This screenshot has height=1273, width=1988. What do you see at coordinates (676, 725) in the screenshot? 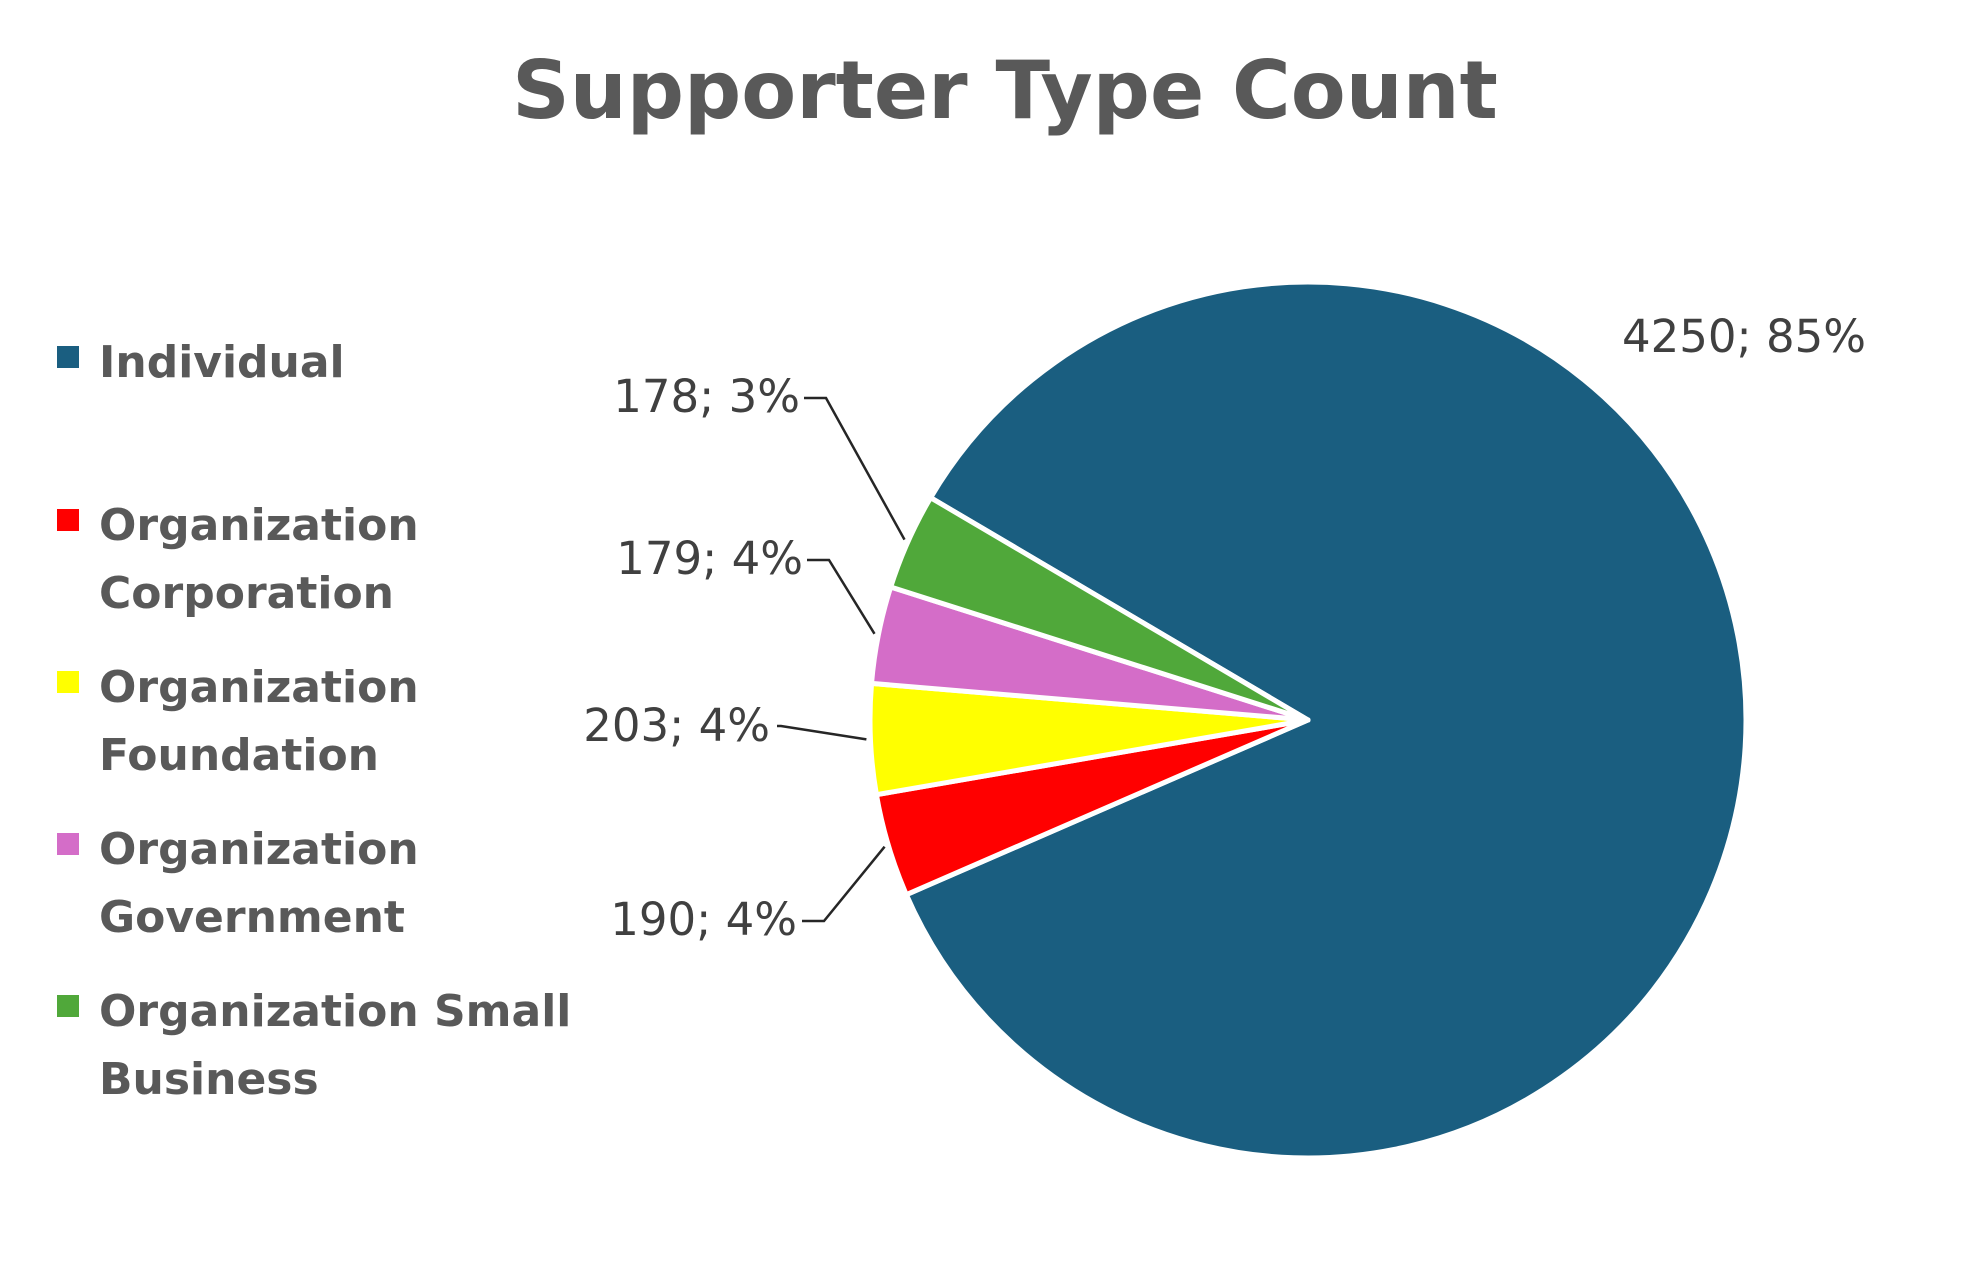
I see `data-label-organization-foundation: 203; 4%` at bounding box center [676, 725].